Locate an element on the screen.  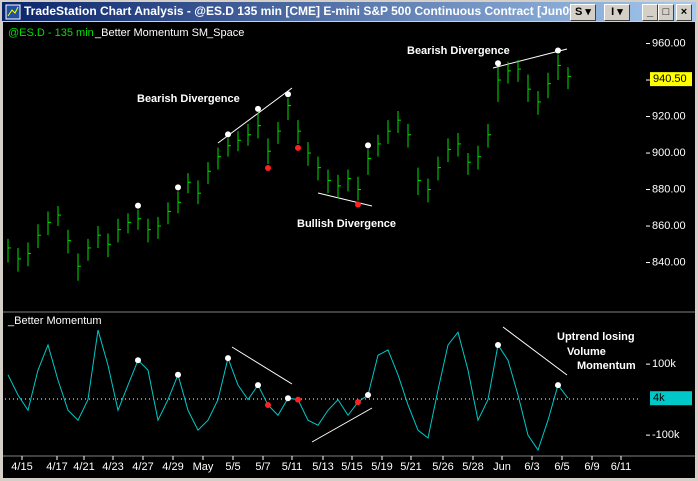
x-tick-label: May is located at coordinates (203, 467).